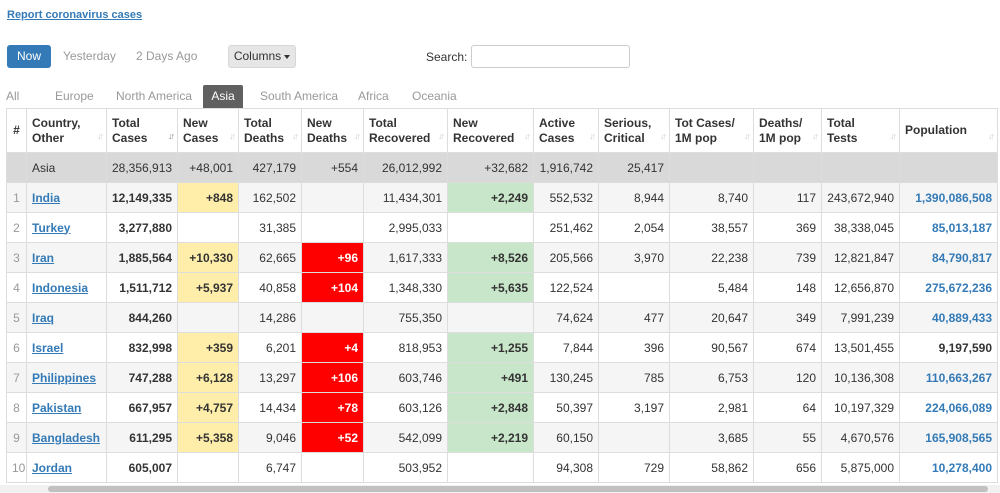  What do you see at coordinates (16, 167) in the screenshot?
I see `row-index` at bounding box center [16, 167].